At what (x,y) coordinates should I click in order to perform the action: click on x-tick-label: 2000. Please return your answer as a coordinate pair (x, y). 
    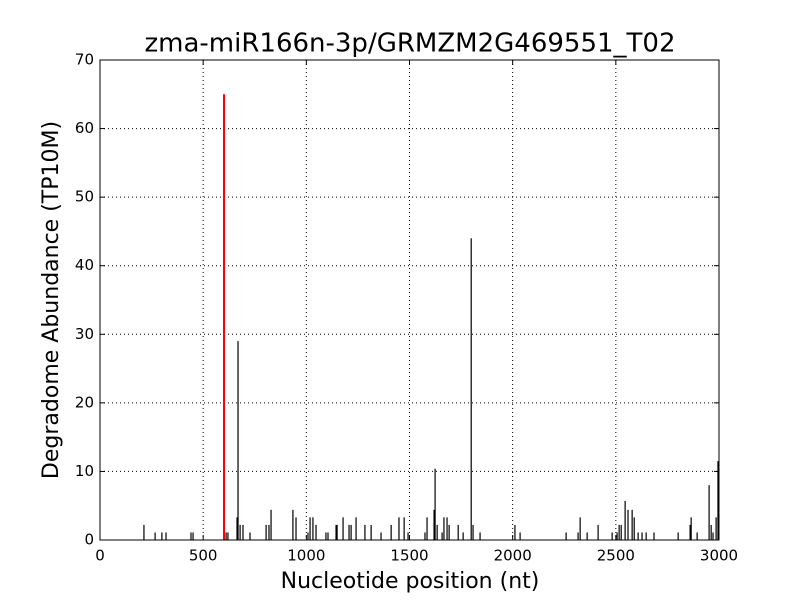
    Looking at the image, I should click on (513, 556).